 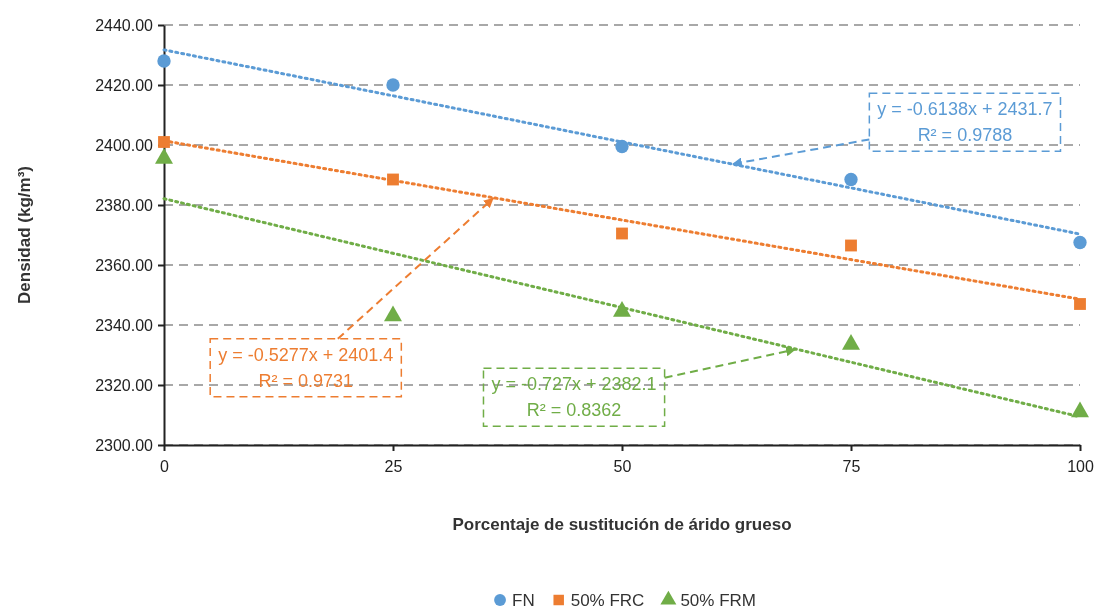 What do you see at coordinates (1080, 466) in the screenshot?
I see `x-tick-label: 100` at bounding box center [1080, 466].